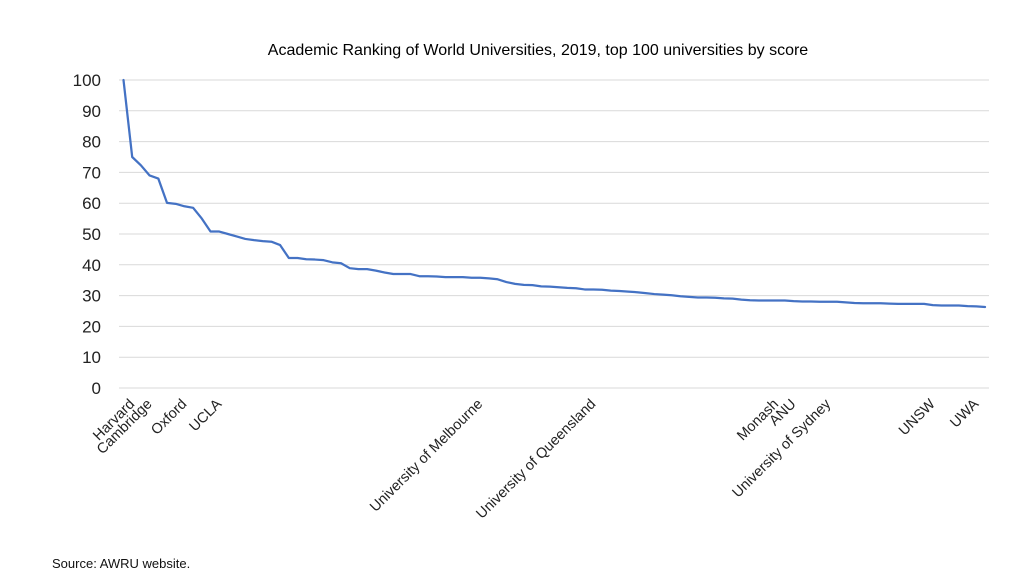 Image resolution: width=1024 pixels, height=576 pixels. Describe the element at coordinates (917, 417) in the screenshot. I see `x-axis-label: UNSW` at that location.